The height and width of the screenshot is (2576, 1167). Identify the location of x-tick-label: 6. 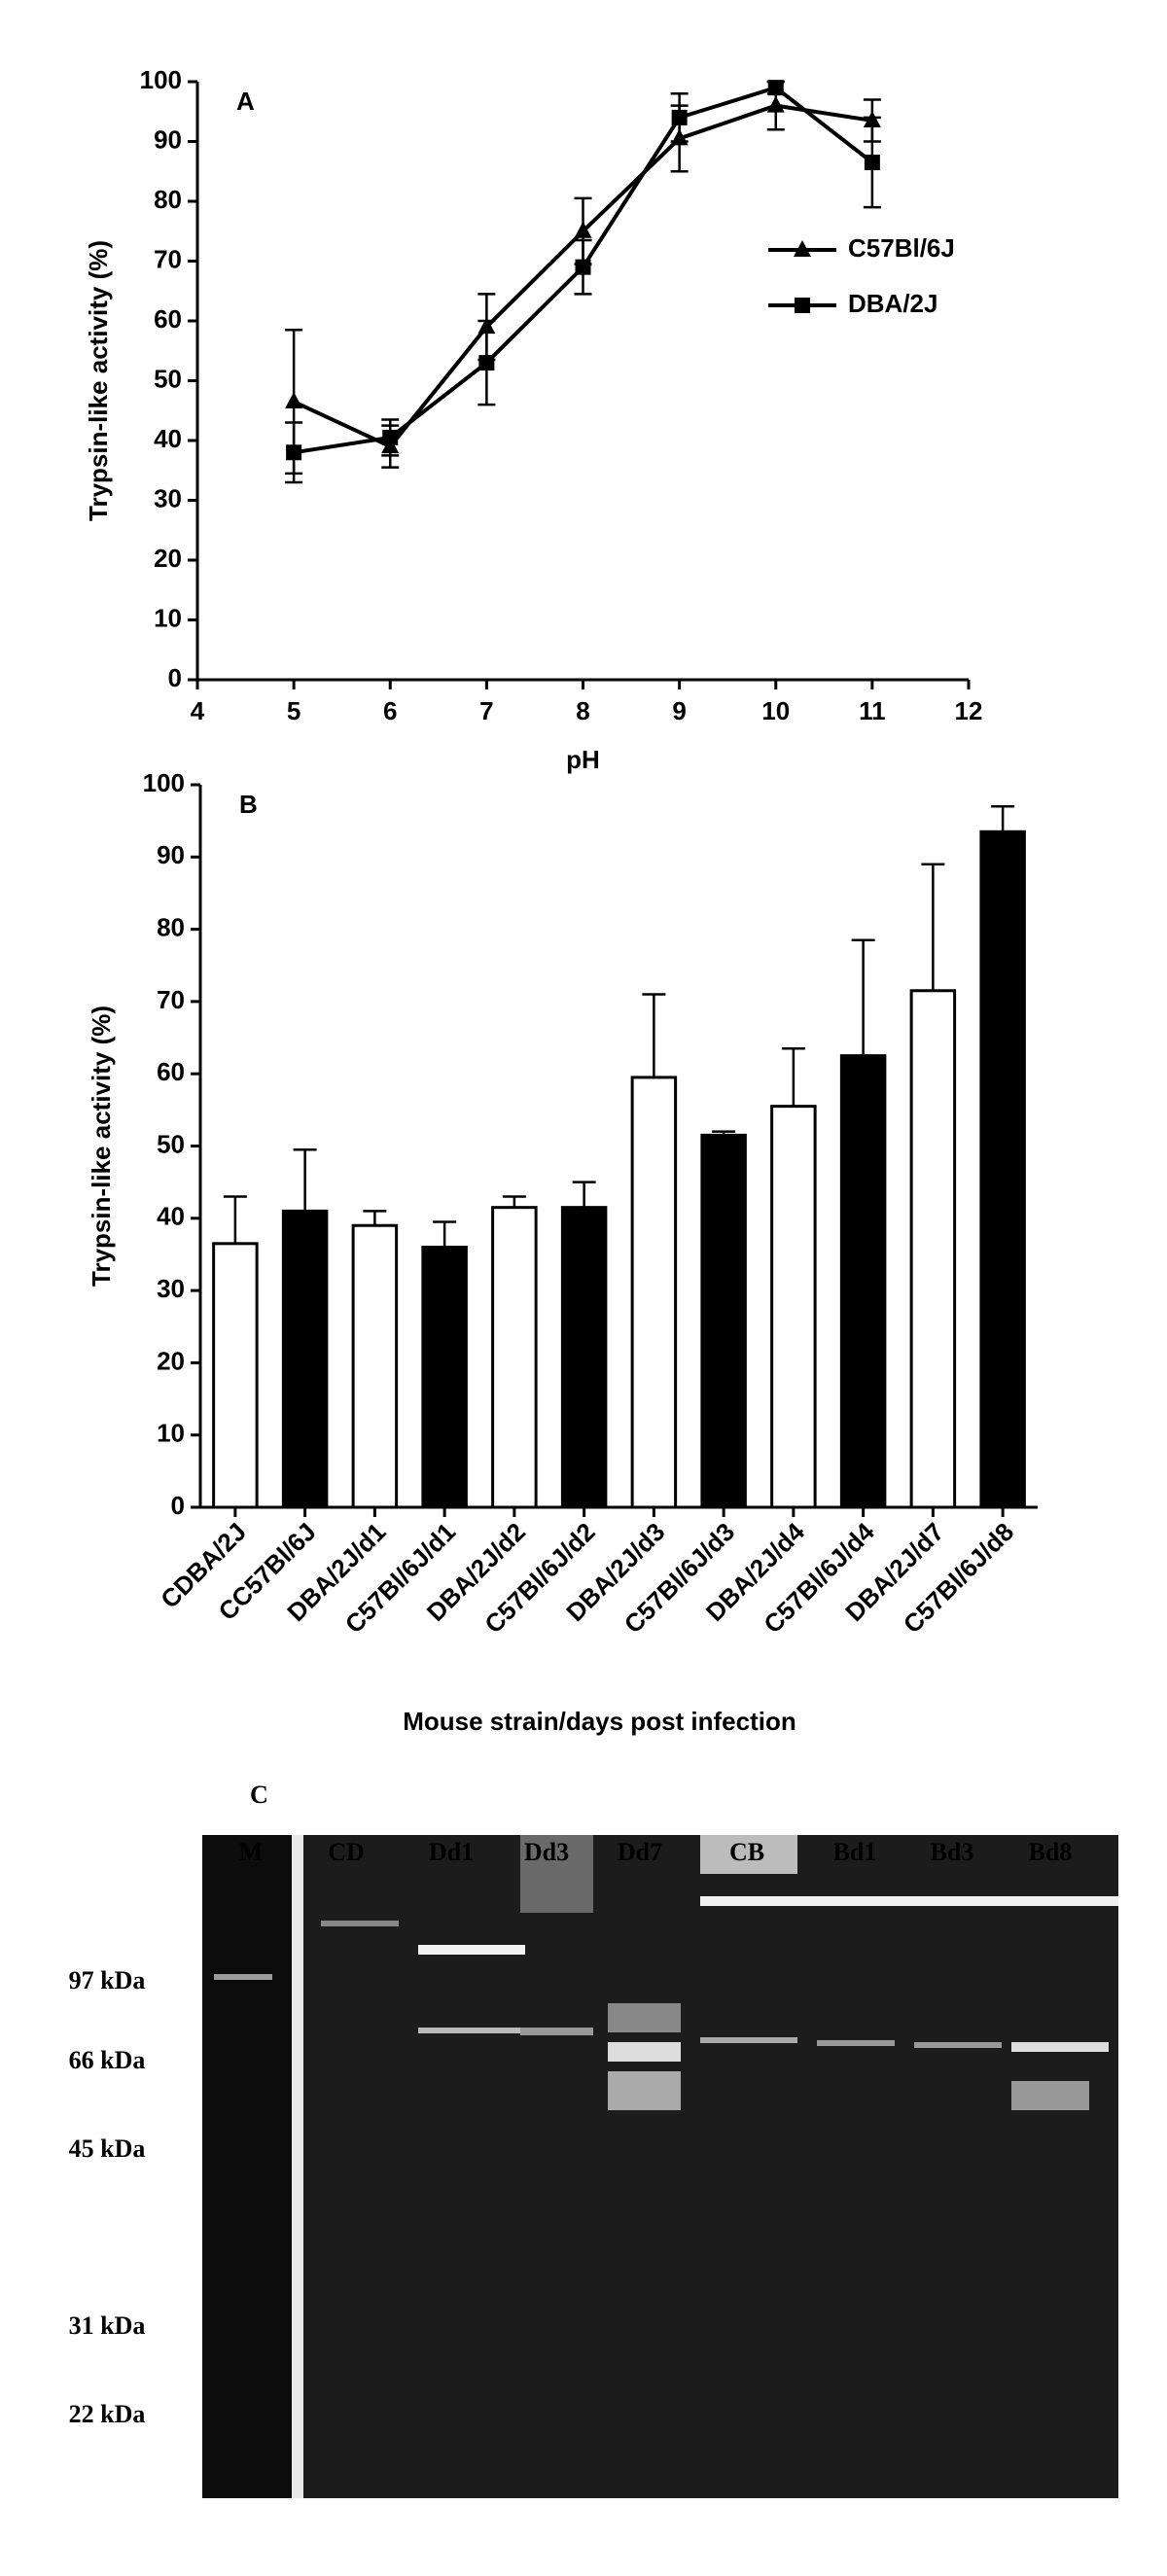
(390, 710).